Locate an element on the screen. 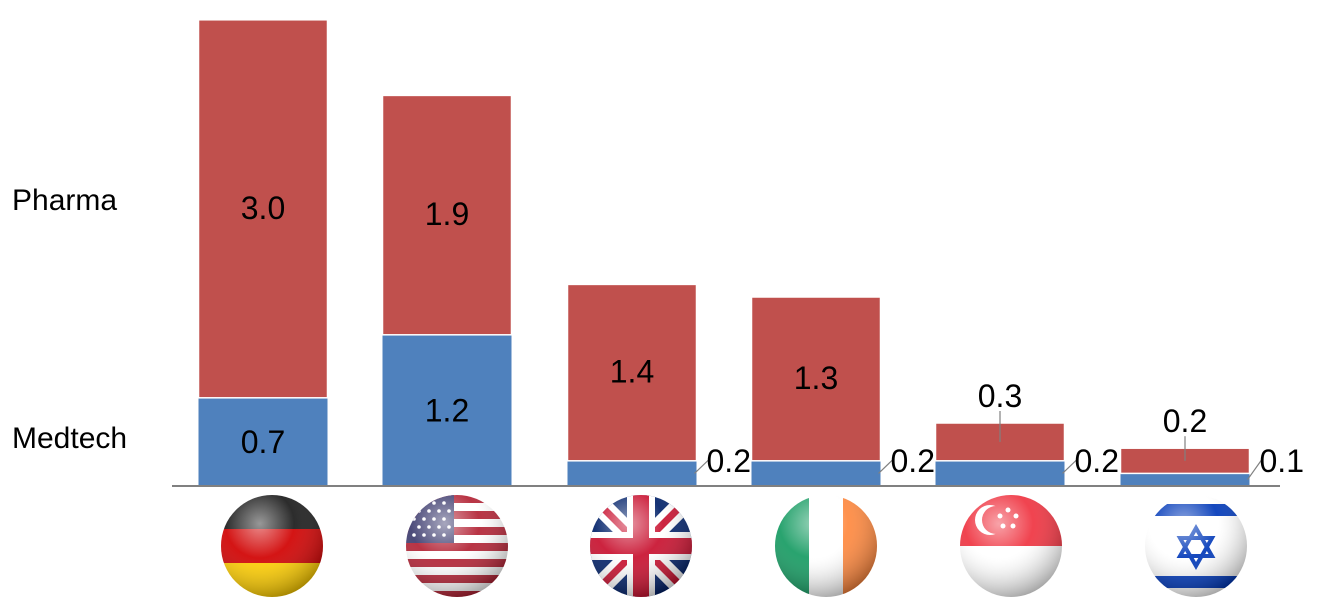 Image resolution: width=1318 pixels, height=597 pixels. bar-medtech-united-kingdom is located at coordinates (632, 473).